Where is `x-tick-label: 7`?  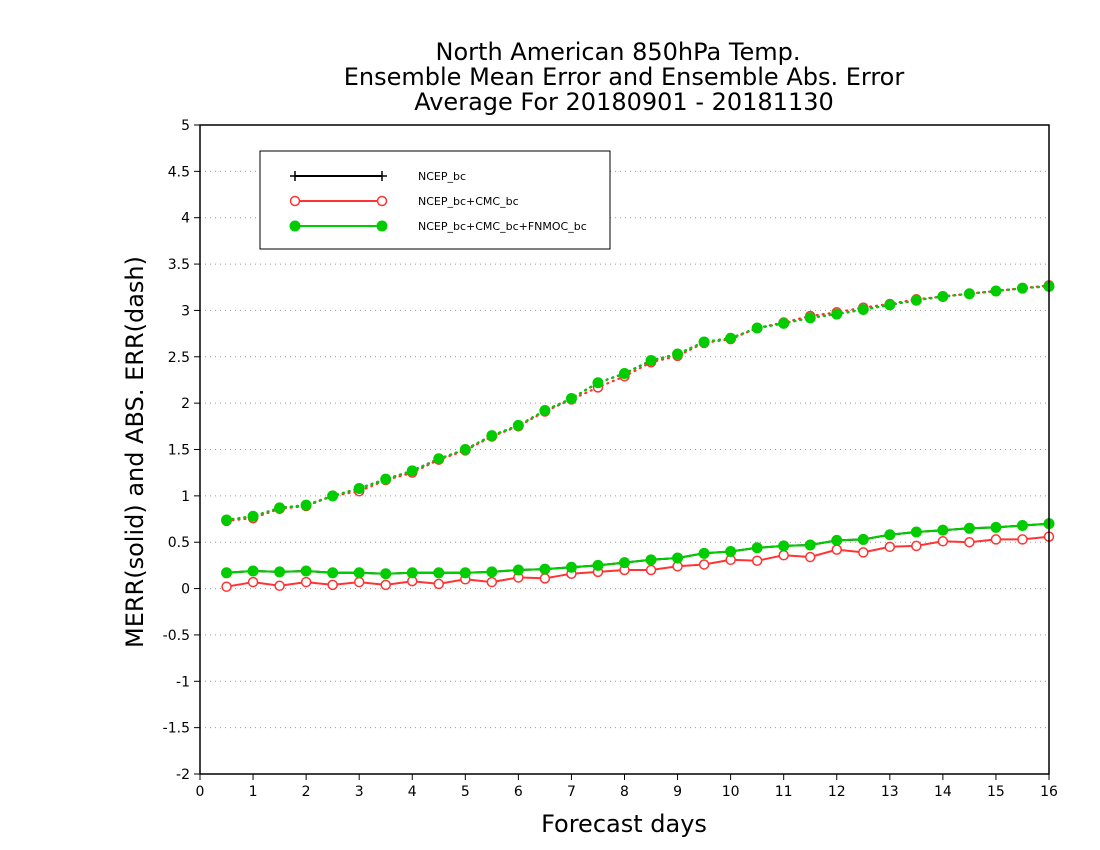 x-tick-label: 7 is located at coordinates (571, 792).